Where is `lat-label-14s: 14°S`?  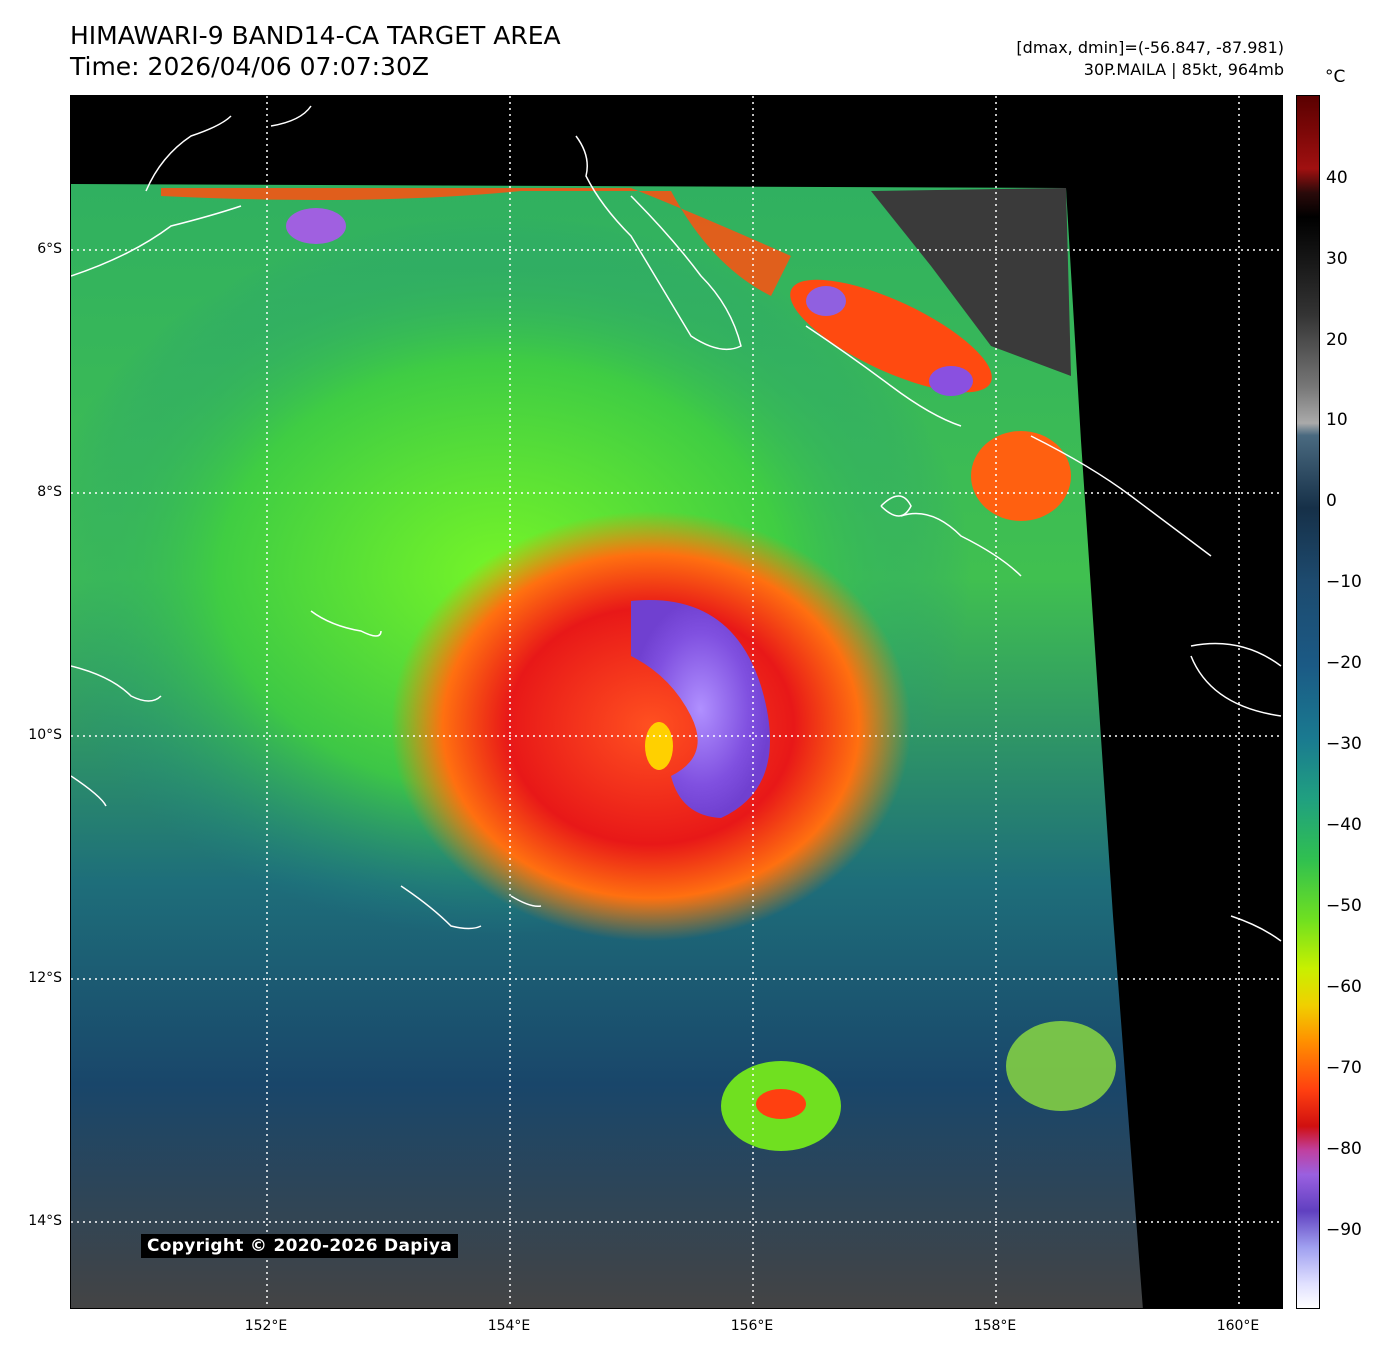 lat-label-14s: 14°S is located at coordinates (45, 1221).